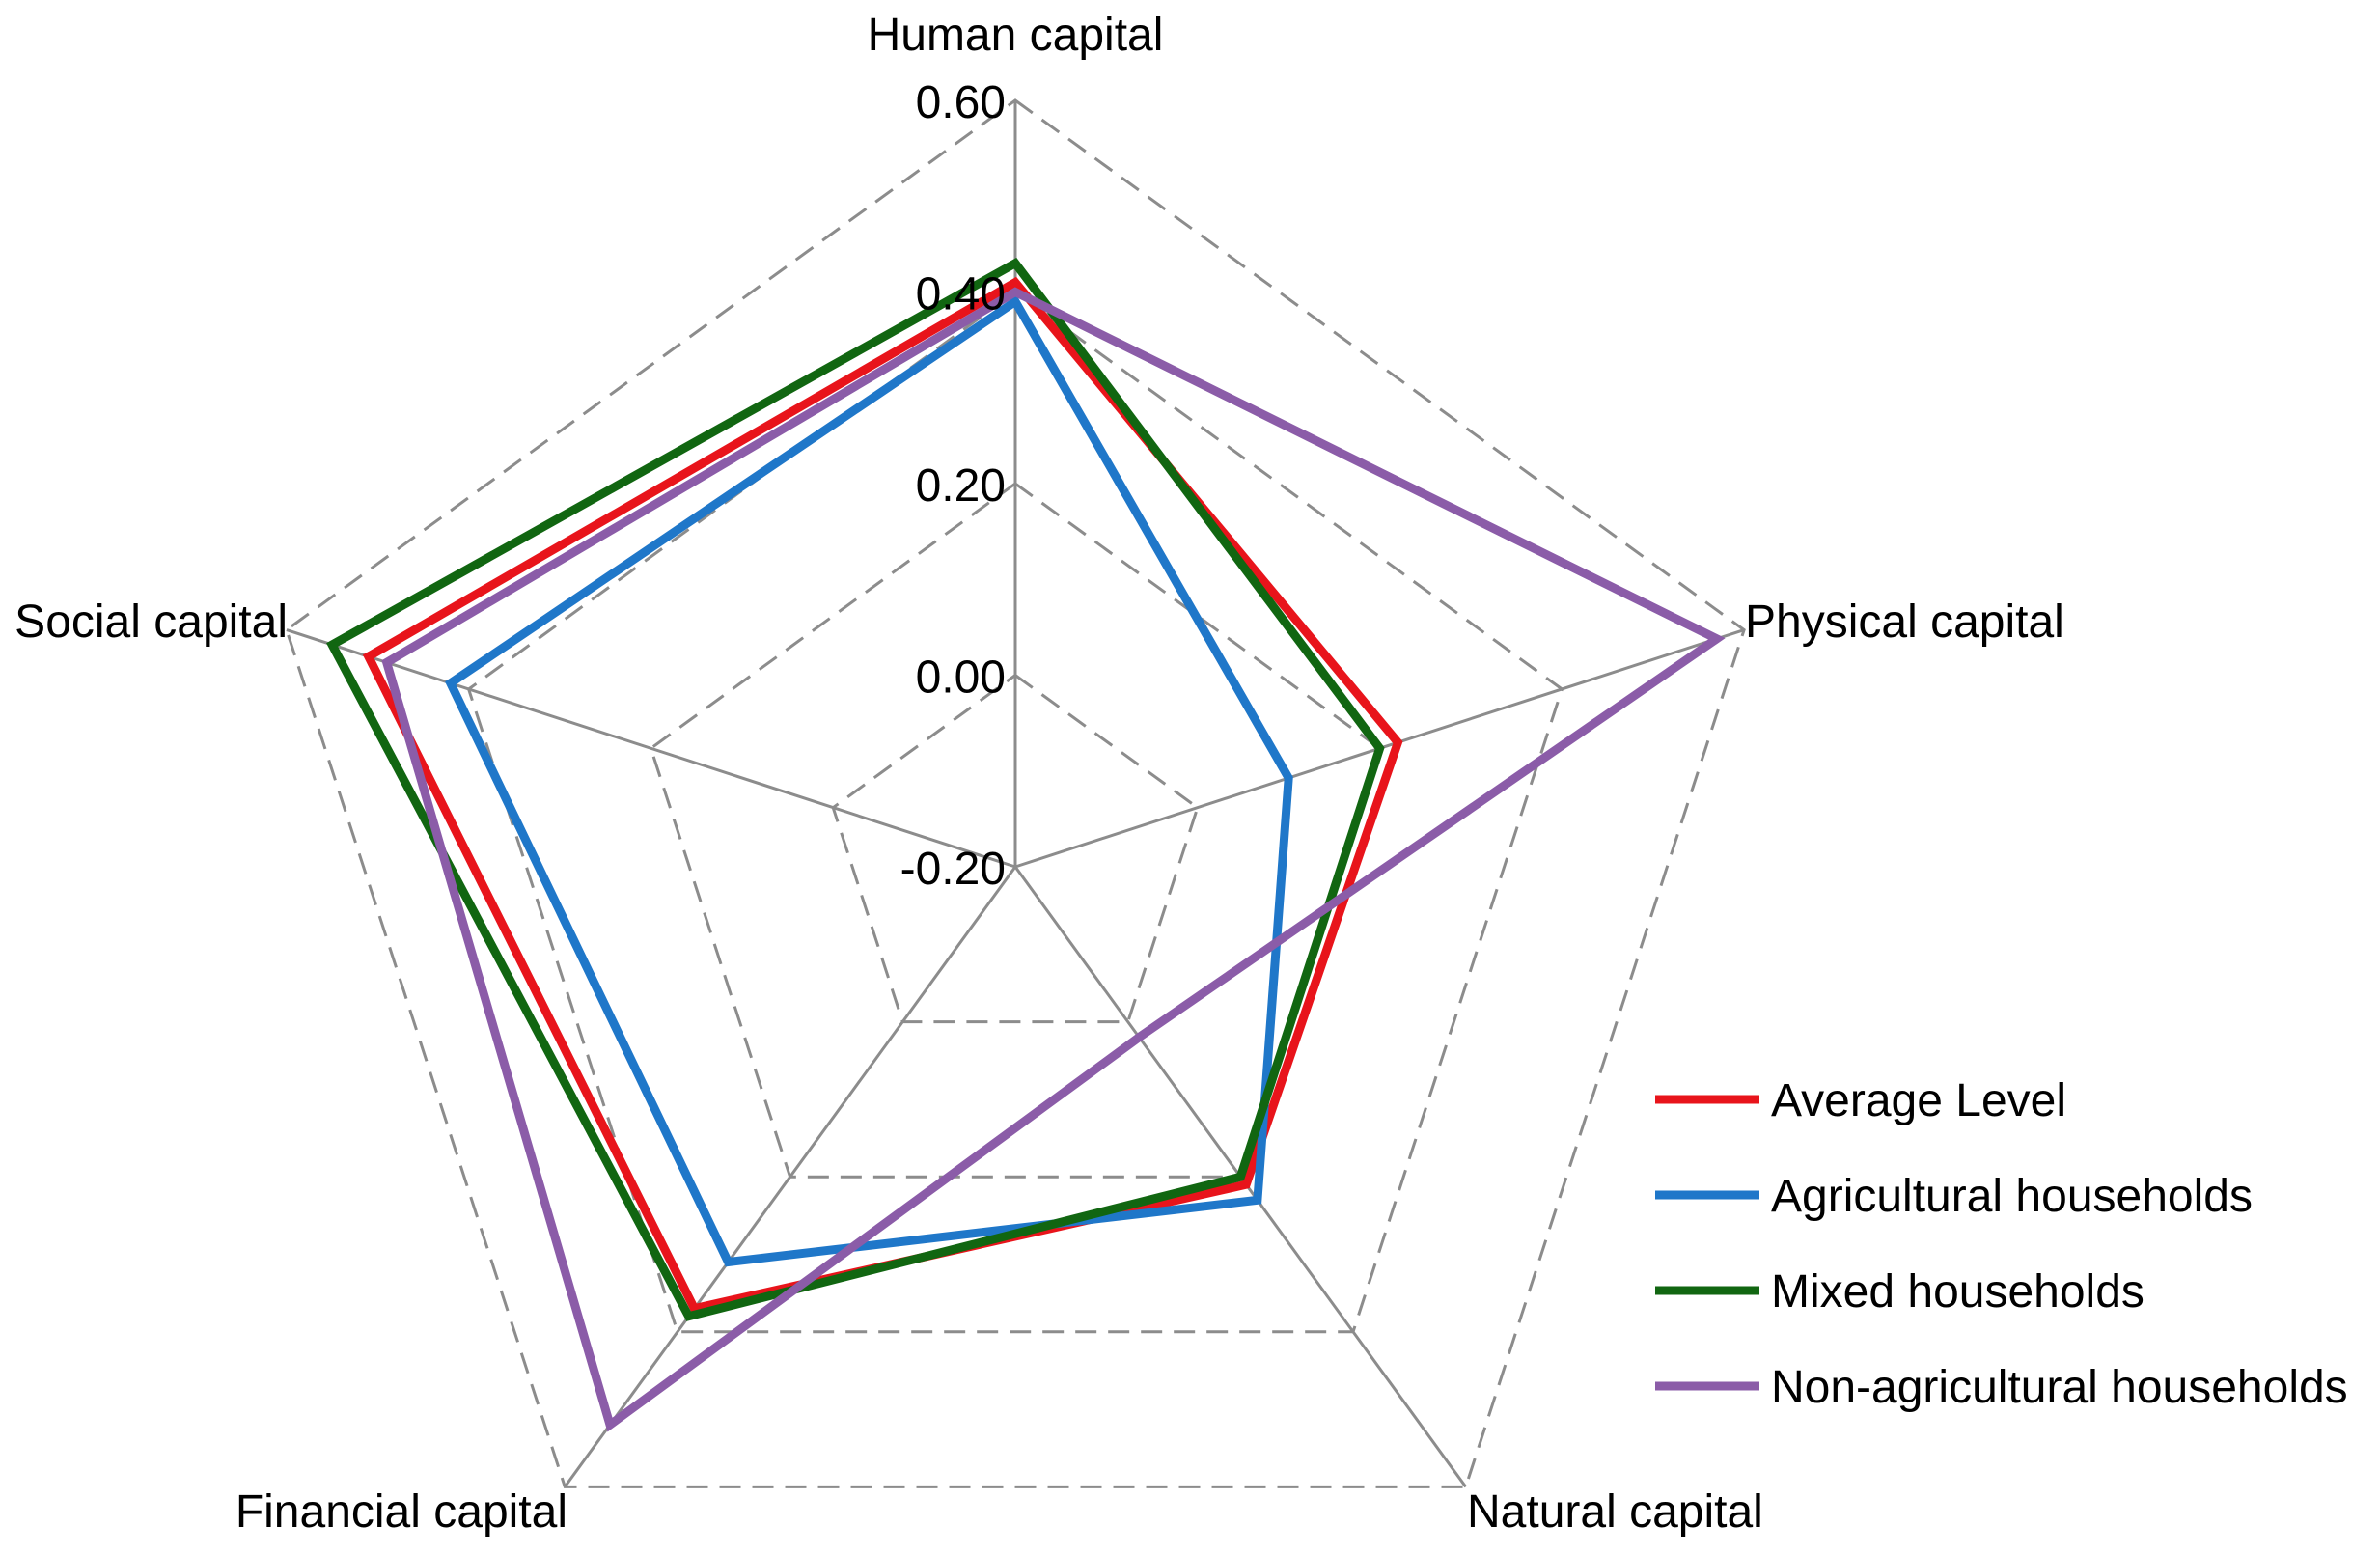 This screenshot has width=2380, height=1555. What do you see at coordinates (1016, 35) in the screenshot?
I see `axis-label-human: Human capital` at bounding box center [1016, 35].